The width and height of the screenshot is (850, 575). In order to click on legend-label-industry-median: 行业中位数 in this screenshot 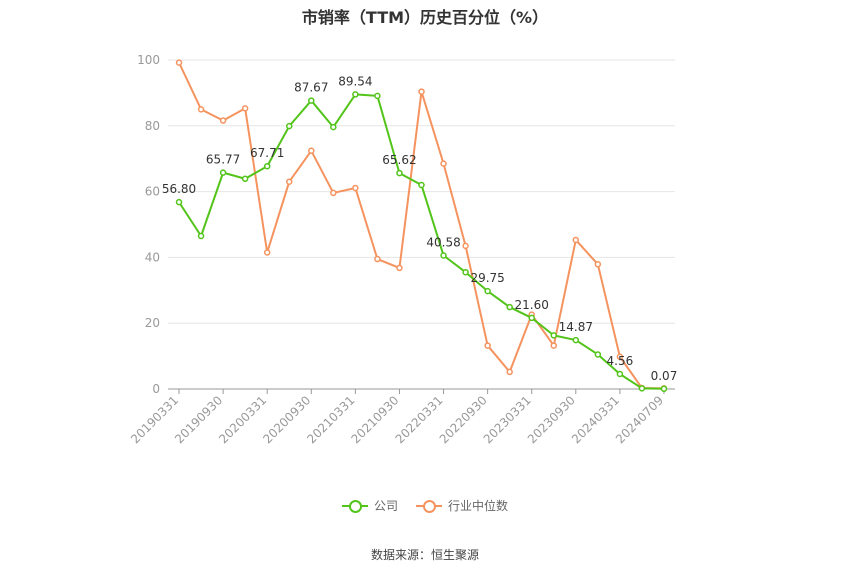, I will do `click(478, 506)`.